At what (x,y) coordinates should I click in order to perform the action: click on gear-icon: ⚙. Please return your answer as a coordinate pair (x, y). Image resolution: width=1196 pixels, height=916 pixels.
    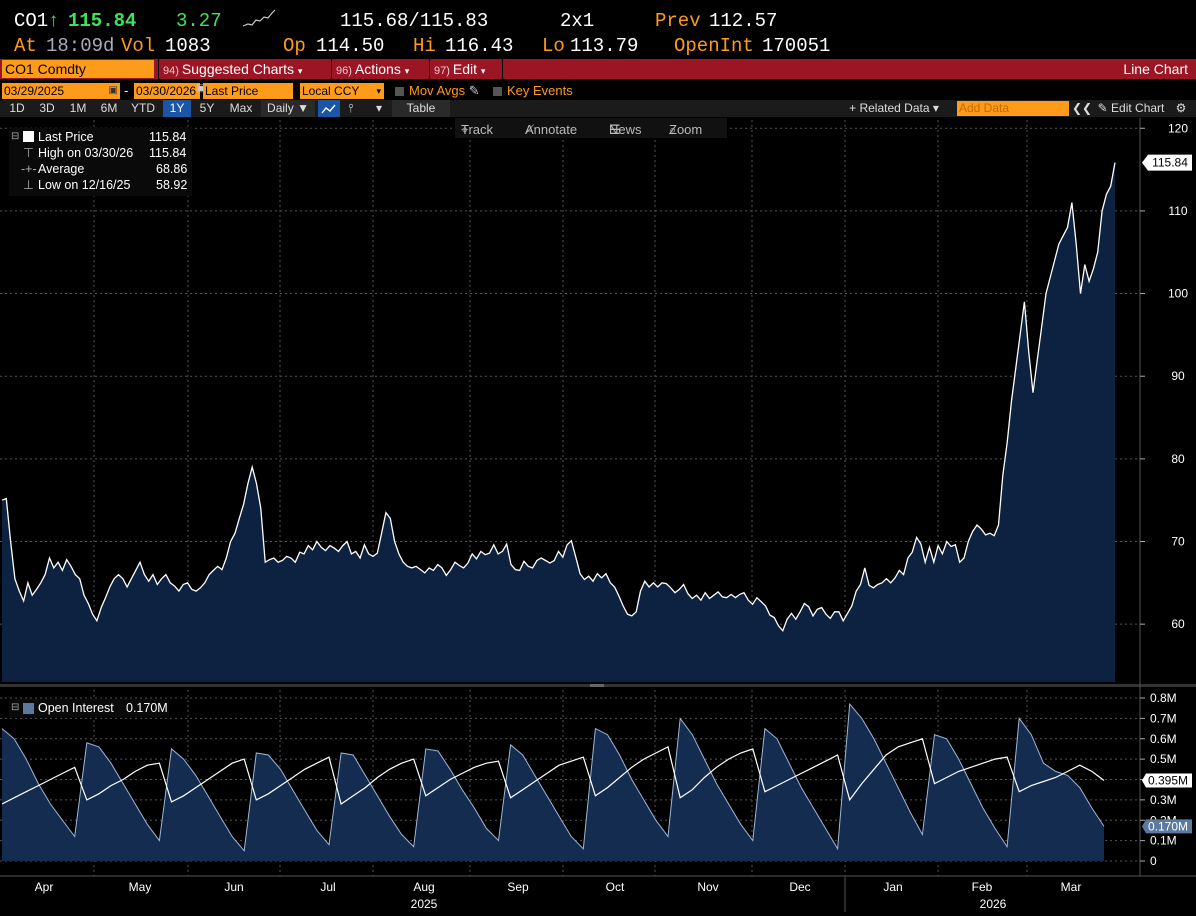
    Looking at the image, I should click on (1181, 108).